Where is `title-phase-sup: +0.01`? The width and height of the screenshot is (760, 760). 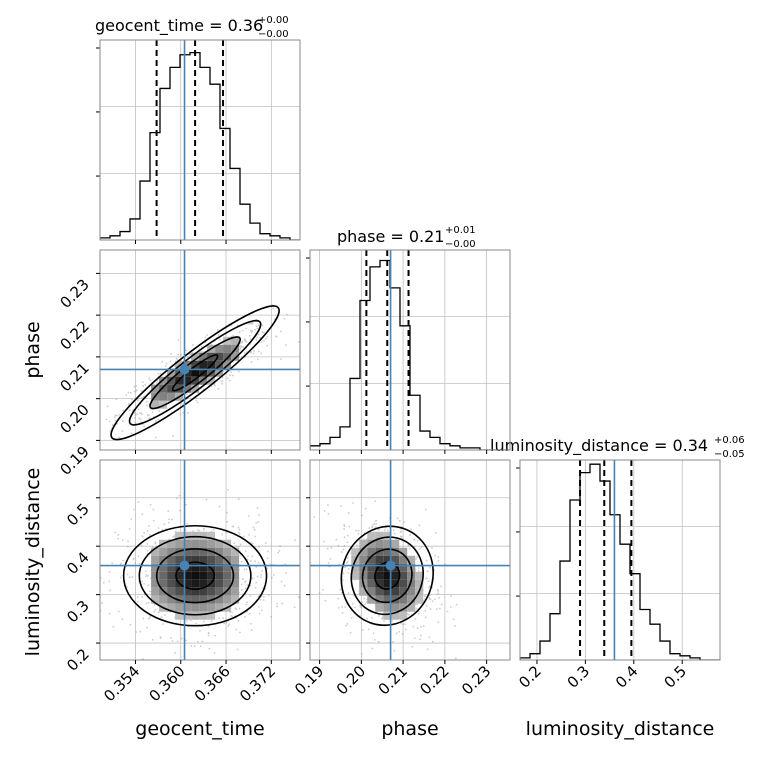
title-phase-sup: +0.01 is located at coordinates (460, 230).